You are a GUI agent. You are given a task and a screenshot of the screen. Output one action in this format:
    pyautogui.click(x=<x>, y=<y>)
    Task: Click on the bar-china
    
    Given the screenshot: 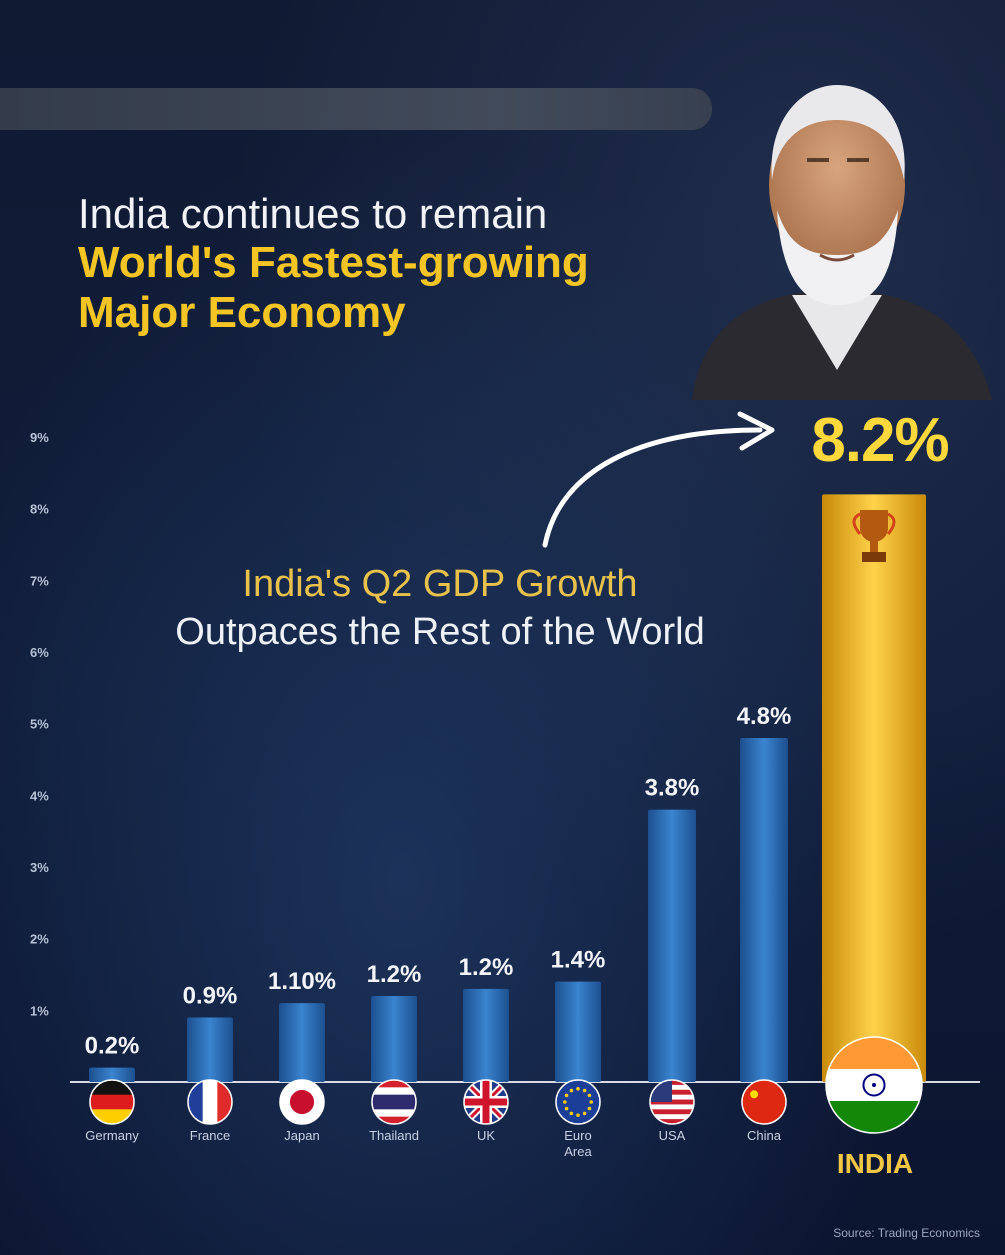 What is the action you would take?
    pyautogui.click(x=764, y=910)
    